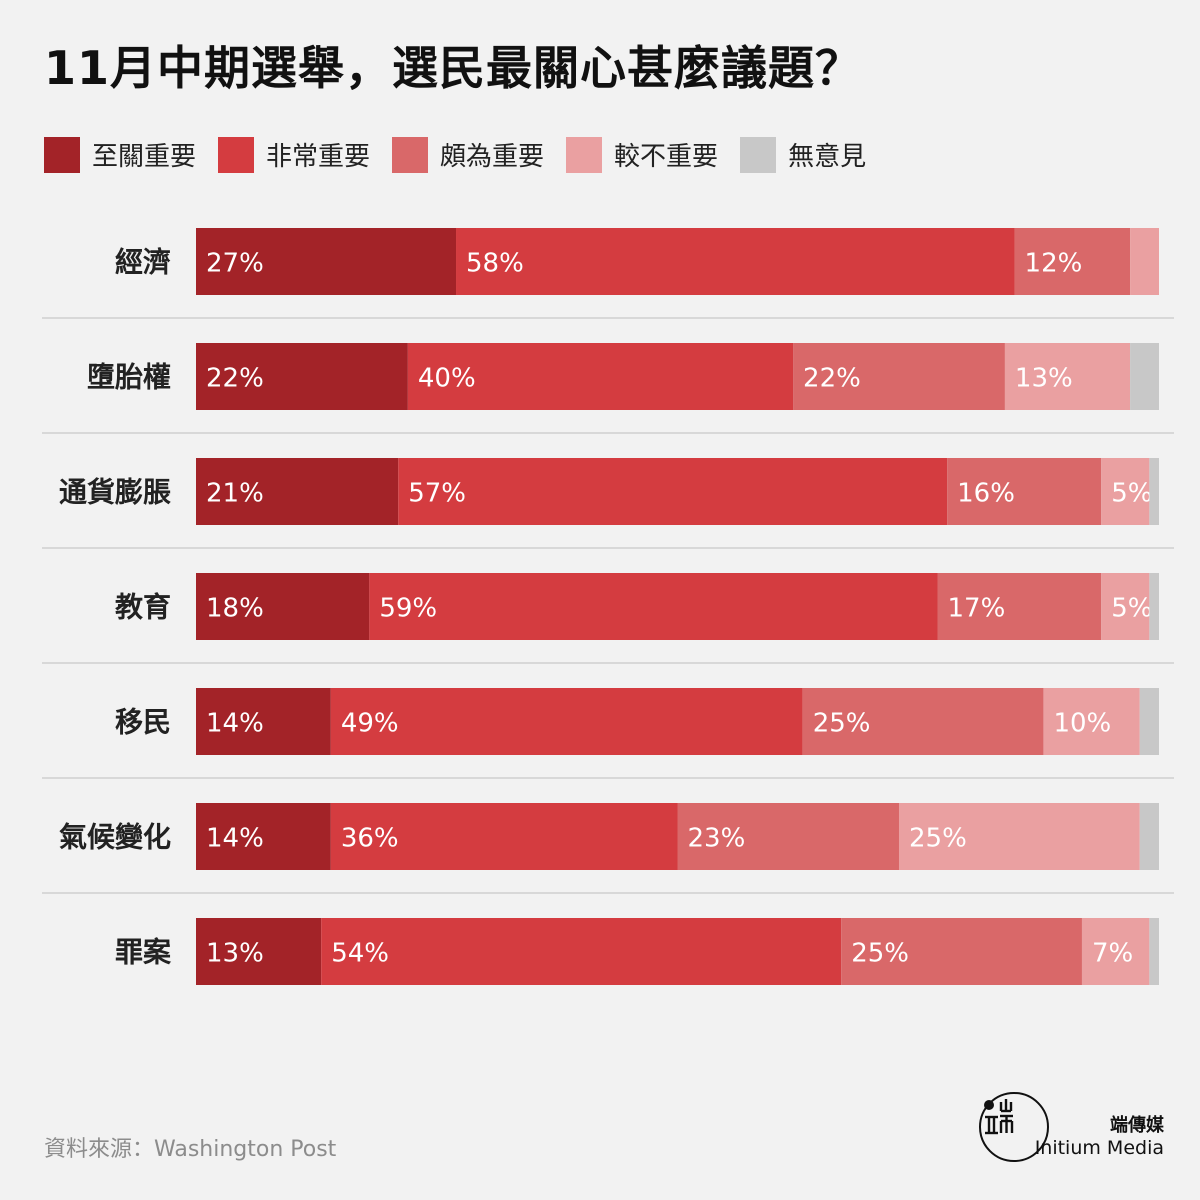 The width and height of the screenshot is (1200, 1200). Describe the element at coordinates (144, 157) in the screenshot. I see `legend-label: 至關重要` at that location.